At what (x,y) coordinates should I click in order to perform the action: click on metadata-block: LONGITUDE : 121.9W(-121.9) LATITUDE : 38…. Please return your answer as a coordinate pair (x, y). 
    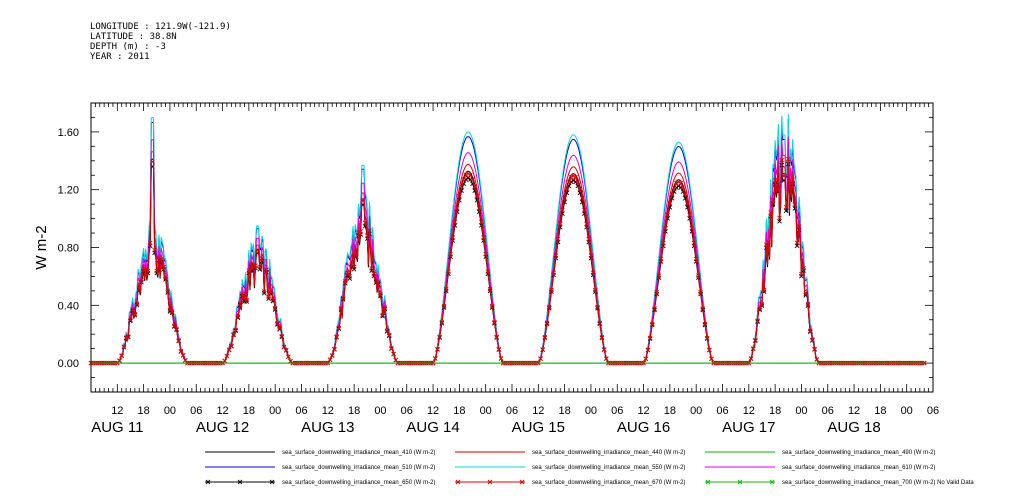
    Looking at the image, I should click on (160, 42).